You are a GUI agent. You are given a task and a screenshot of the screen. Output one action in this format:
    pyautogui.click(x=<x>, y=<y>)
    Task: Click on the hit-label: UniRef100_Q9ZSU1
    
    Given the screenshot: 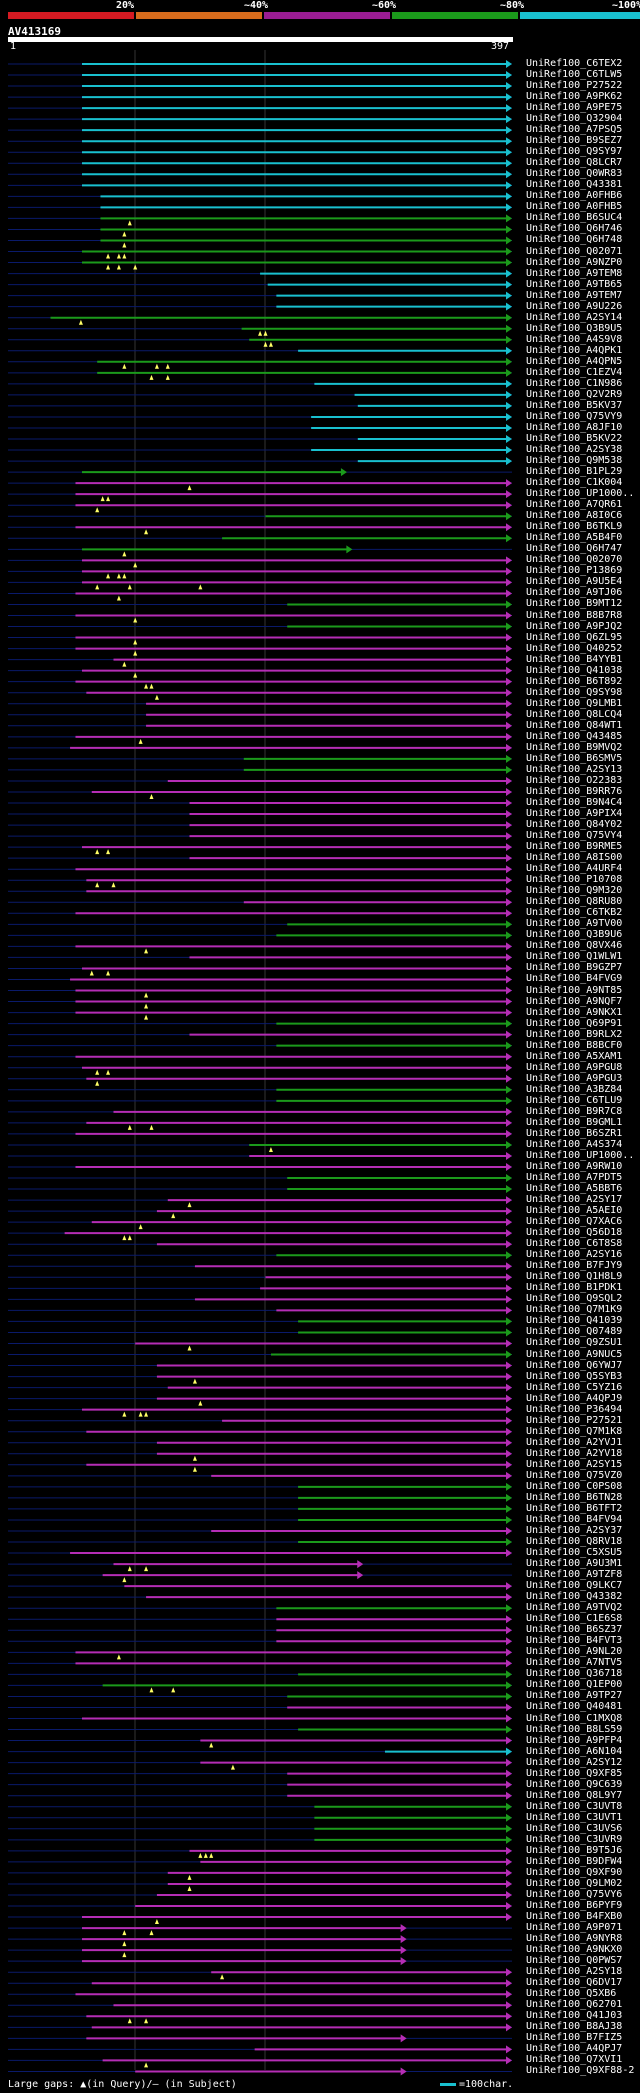 What is the action you would take?
    pyautogui.click(x=574, y=1343)
    